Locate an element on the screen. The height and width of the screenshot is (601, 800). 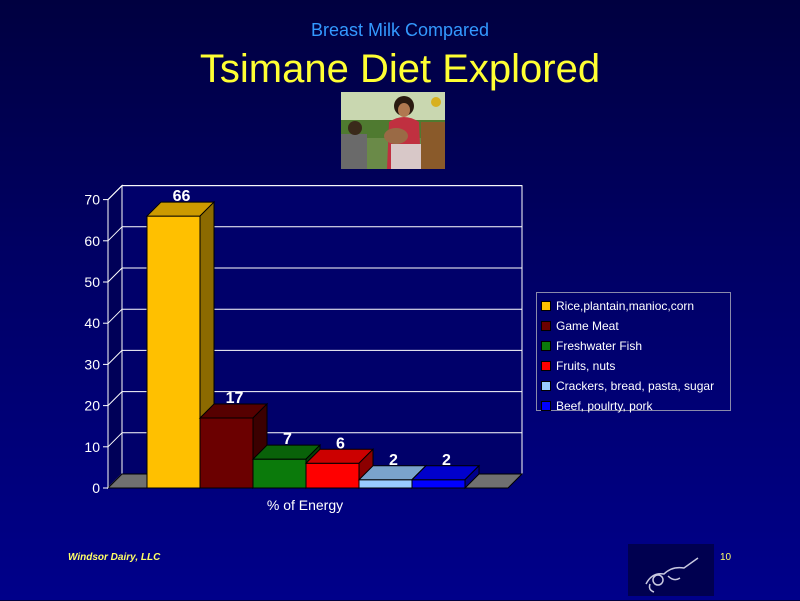
data-label: 66 is located at coordinates (182, 196).